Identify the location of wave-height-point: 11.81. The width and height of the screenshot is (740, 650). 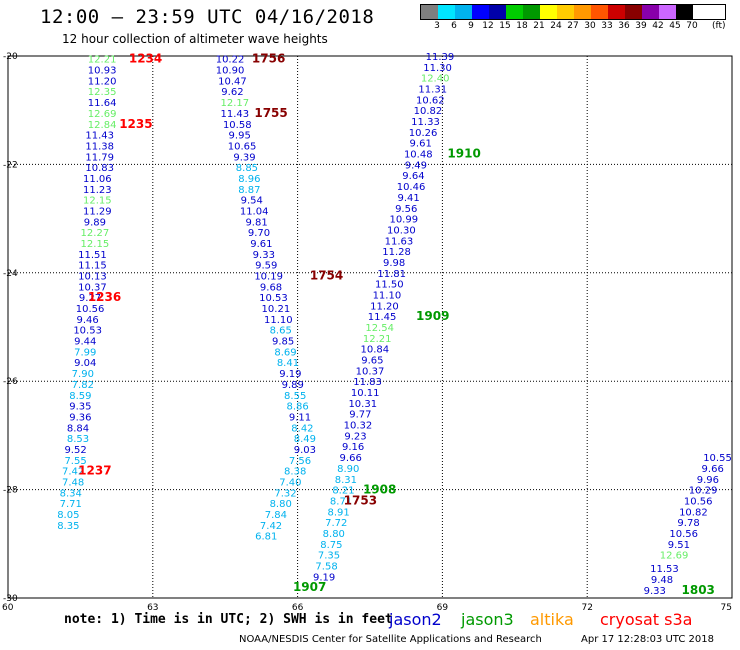
(391, 274).